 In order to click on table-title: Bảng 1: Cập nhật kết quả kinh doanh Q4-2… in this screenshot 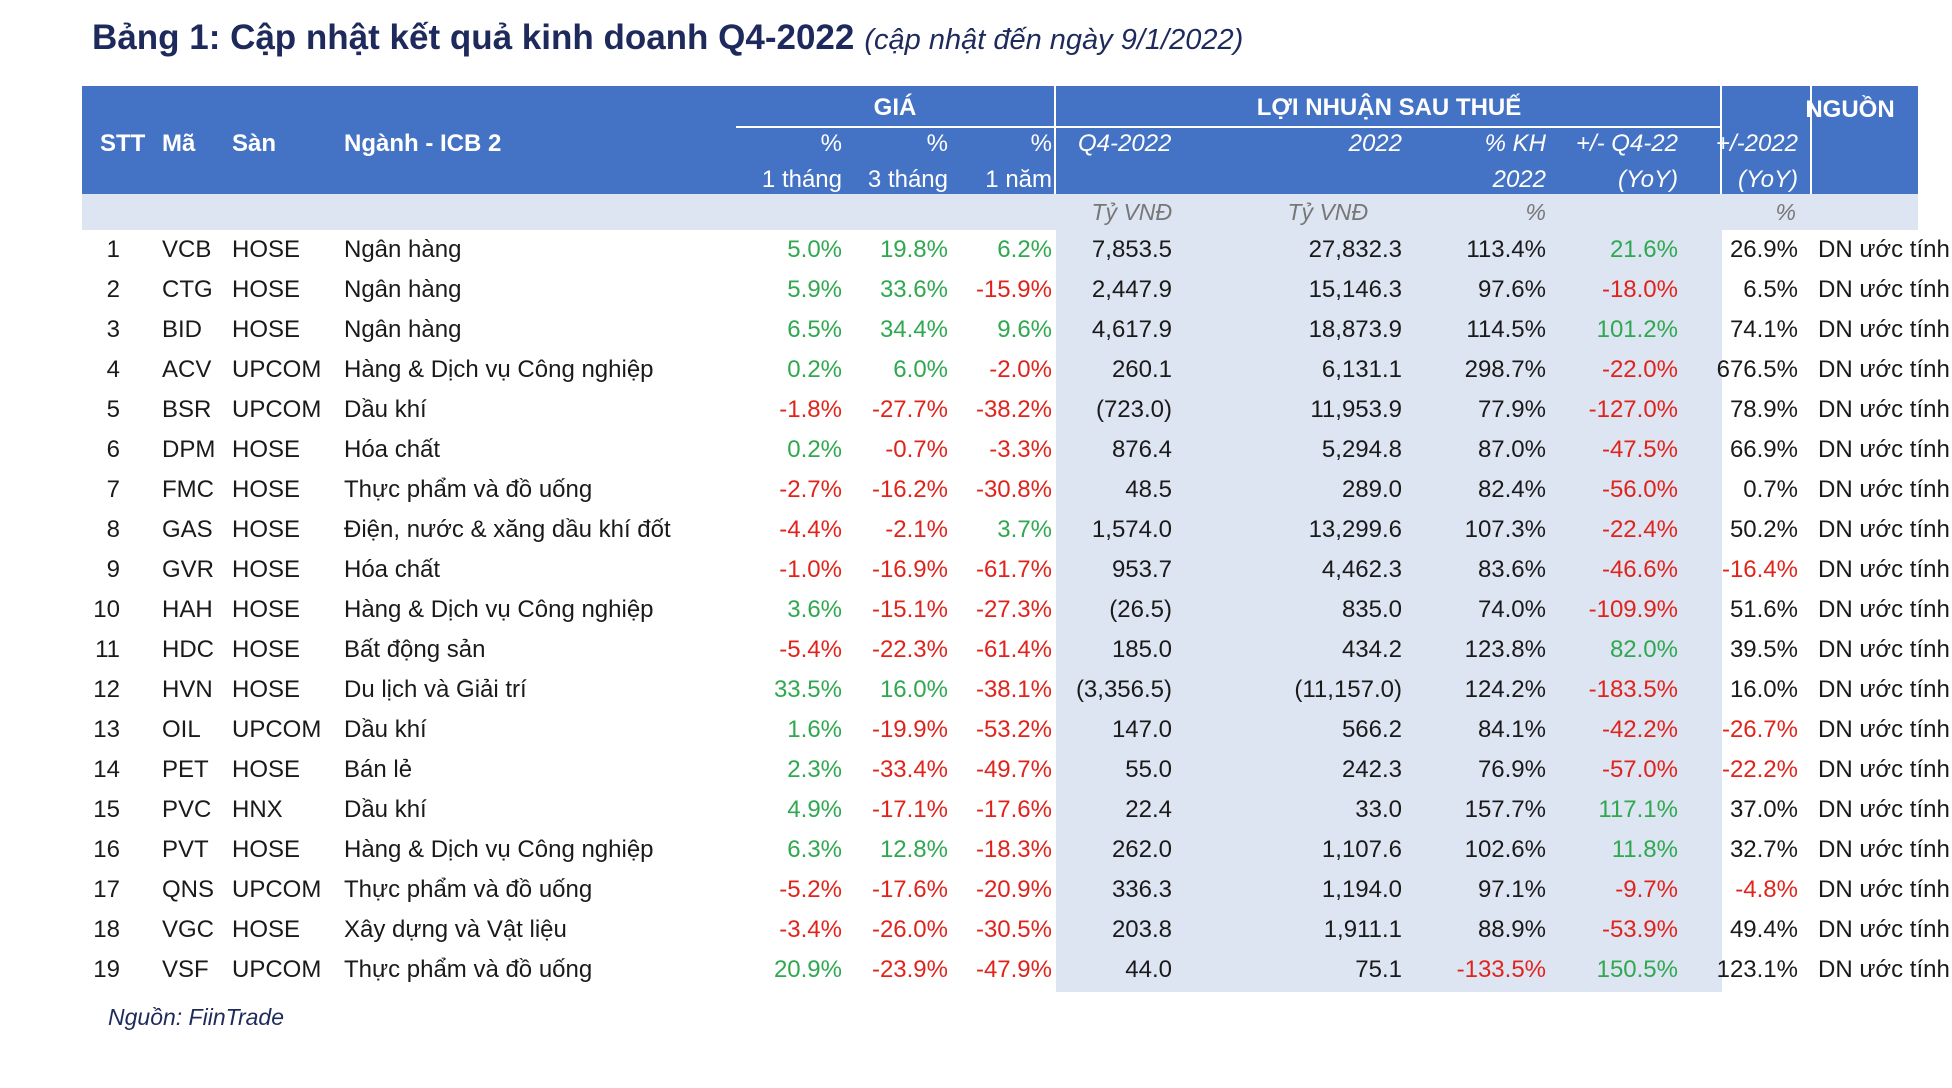, I will do `click(667, 38)`.